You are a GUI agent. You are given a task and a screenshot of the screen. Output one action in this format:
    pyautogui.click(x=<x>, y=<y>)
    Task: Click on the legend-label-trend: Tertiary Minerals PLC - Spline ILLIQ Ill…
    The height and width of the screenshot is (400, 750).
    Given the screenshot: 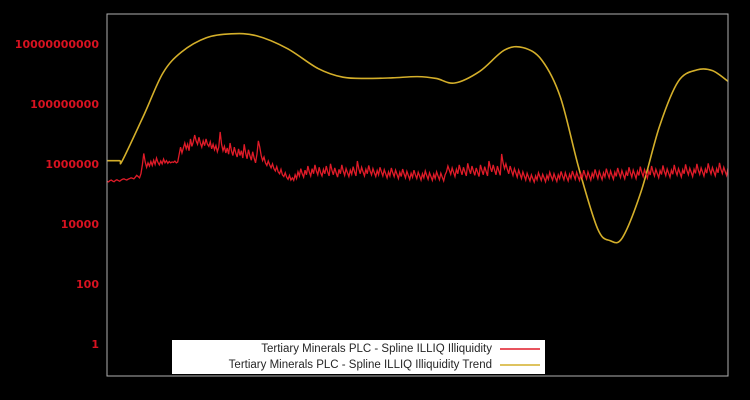 What is the action you would take?
    pyautogui.click(x=360, y=365)
    